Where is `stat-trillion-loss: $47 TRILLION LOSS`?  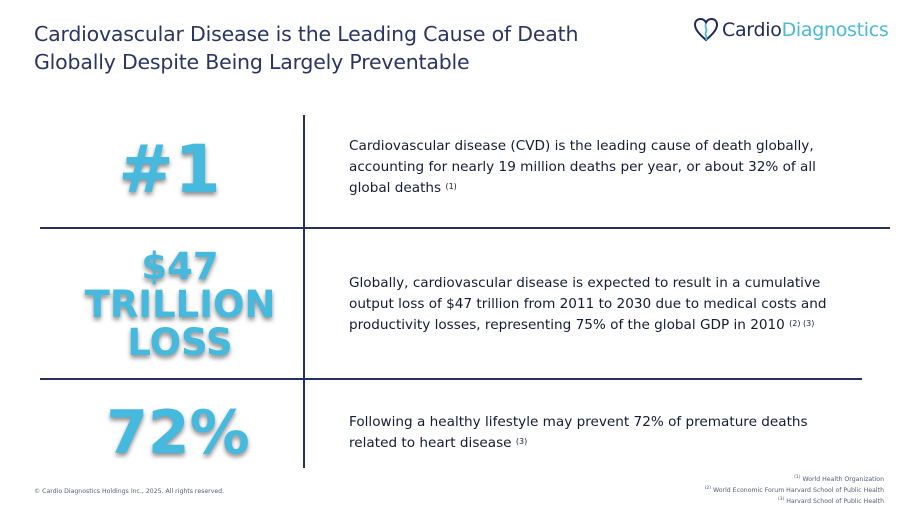 stat-trillion-loss: $47 TRILLION LOSS is located at coordinates (180, 305).